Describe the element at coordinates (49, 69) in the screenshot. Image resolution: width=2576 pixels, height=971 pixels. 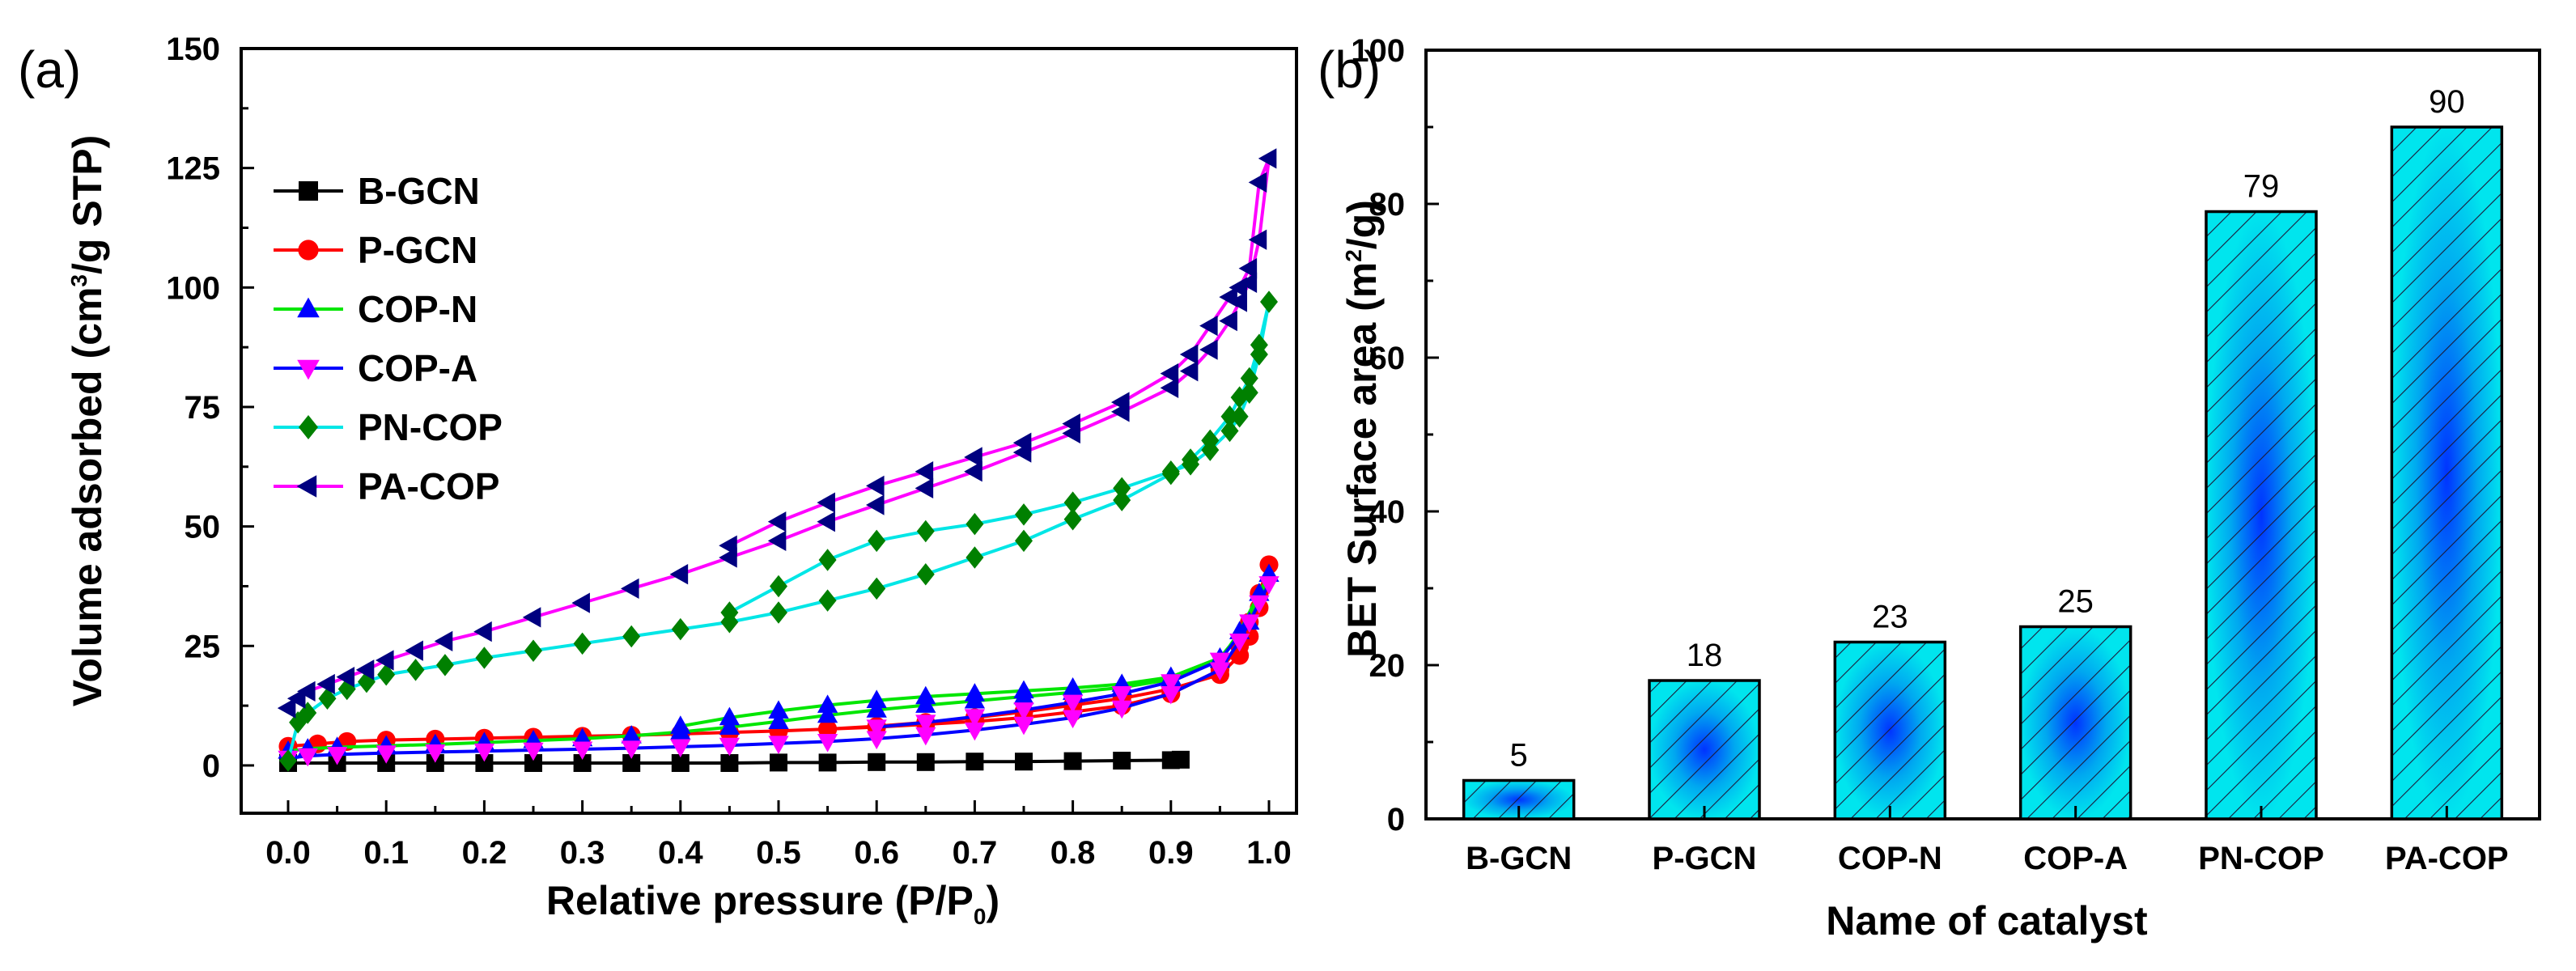
I see `panel-a-label: (a)` at that location.